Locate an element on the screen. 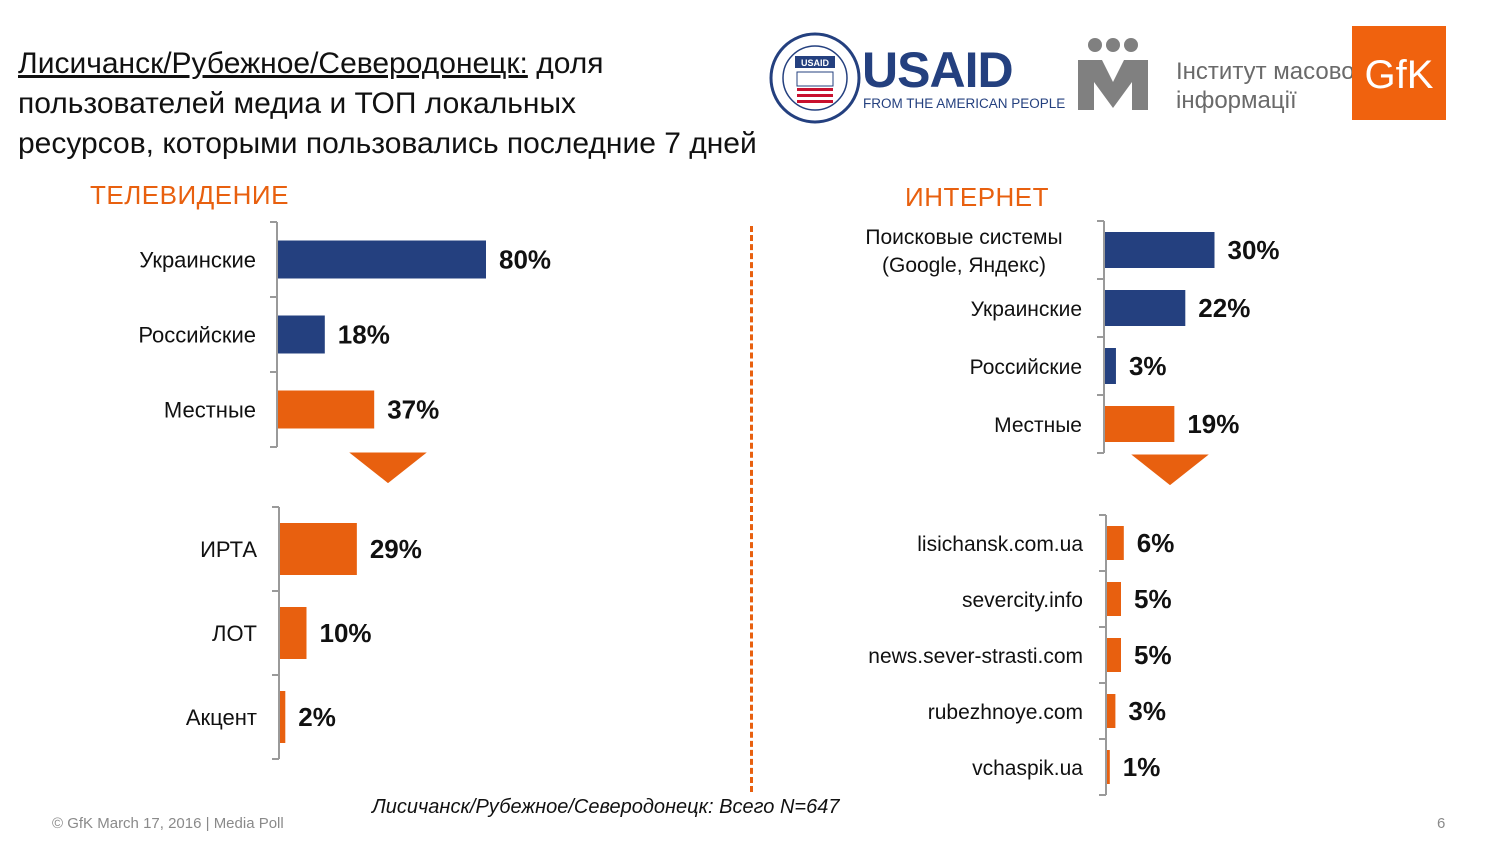 The image size is (1500, 844). imi-name-line1: Інститут масової is located at coordinates (1269, 71).